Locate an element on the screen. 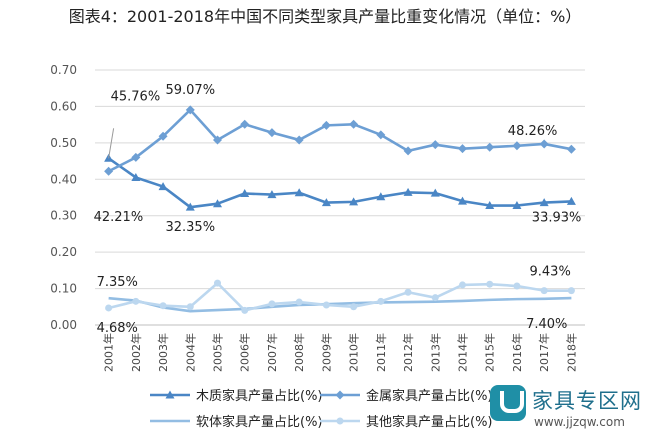 The width and height of the screenshot is (650, 440). logo-icon is located at coordinates (508, 403).